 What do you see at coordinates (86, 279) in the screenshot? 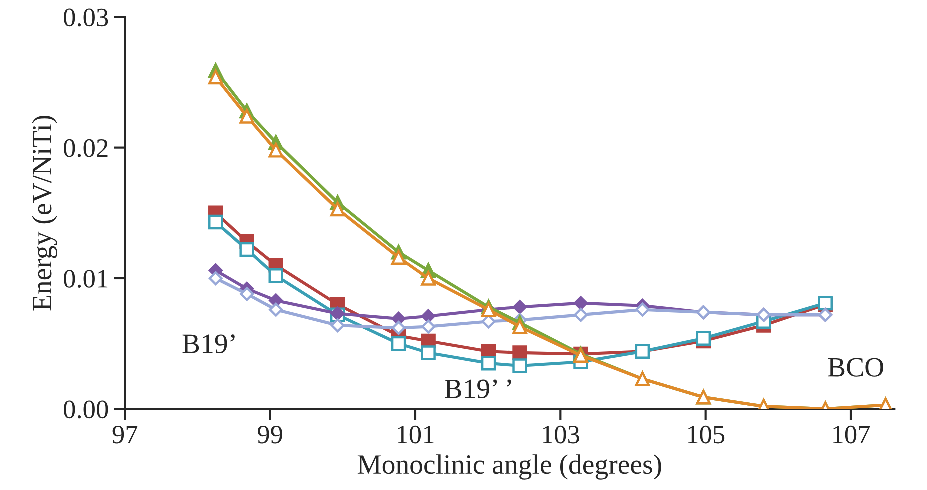
I see `y-tick-label: 0.01` at bounding box center [86, 279].